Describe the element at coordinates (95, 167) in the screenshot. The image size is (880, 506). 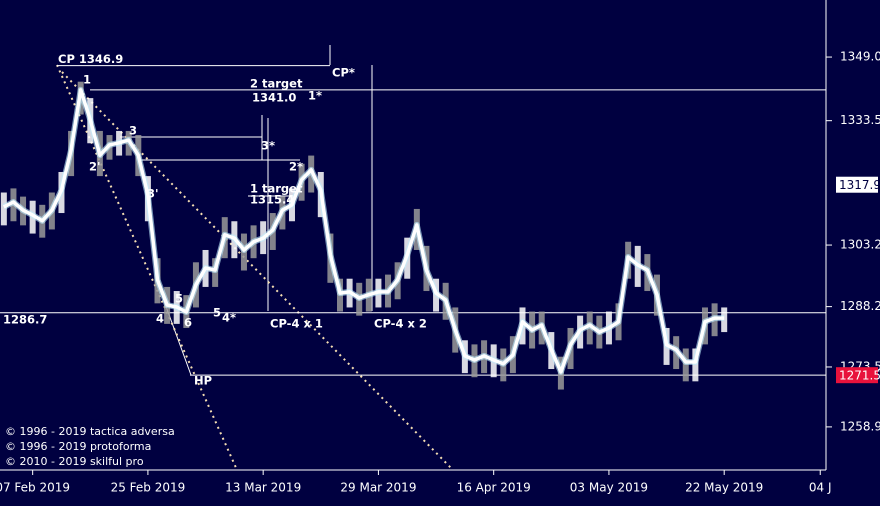
I see `annotation: 2'` at that location.